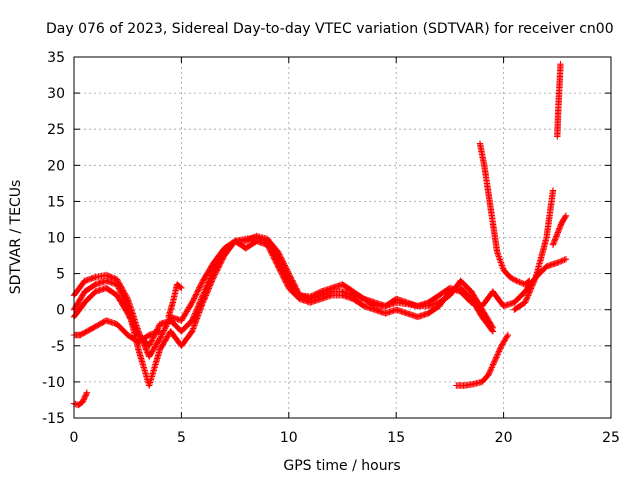  I want to click on series-track-k, so click(175, 301).